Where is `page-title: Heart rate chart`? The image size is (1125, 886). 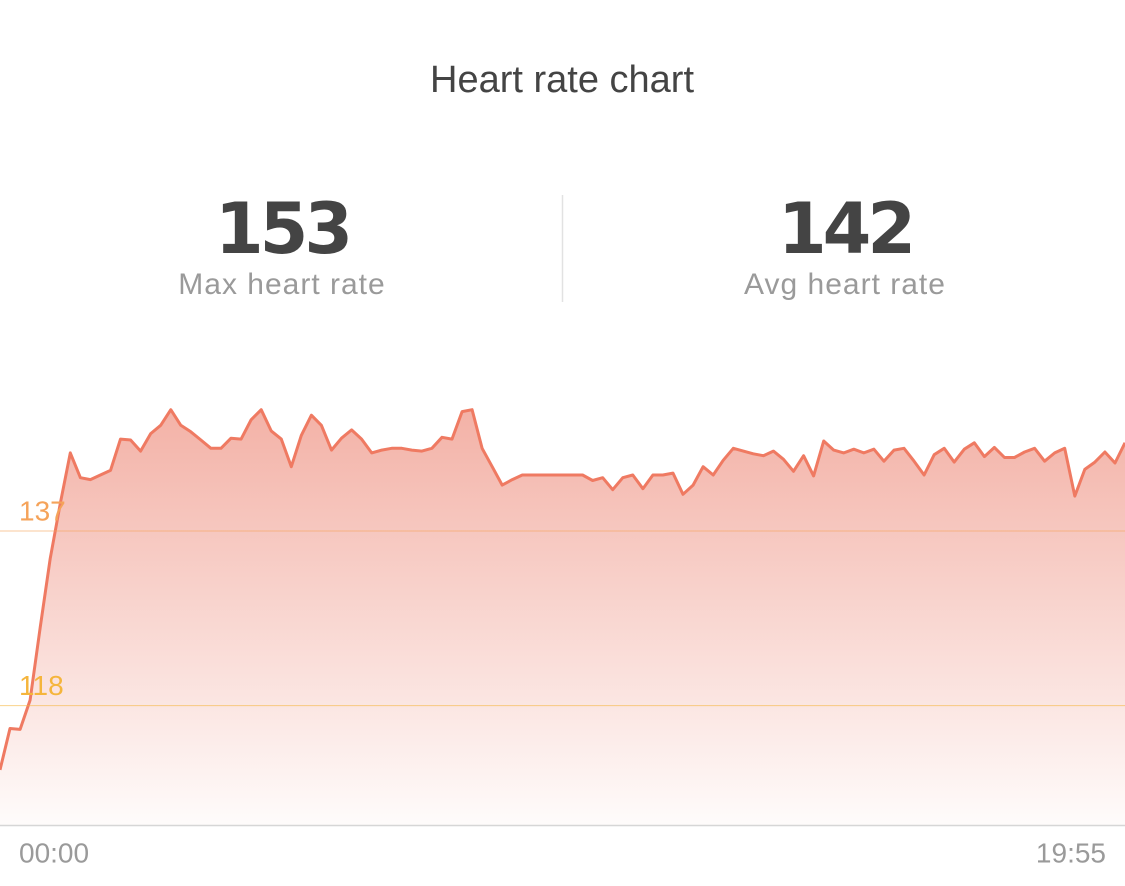
page-title: Heart rate chart is located at coordinates (562, 80).